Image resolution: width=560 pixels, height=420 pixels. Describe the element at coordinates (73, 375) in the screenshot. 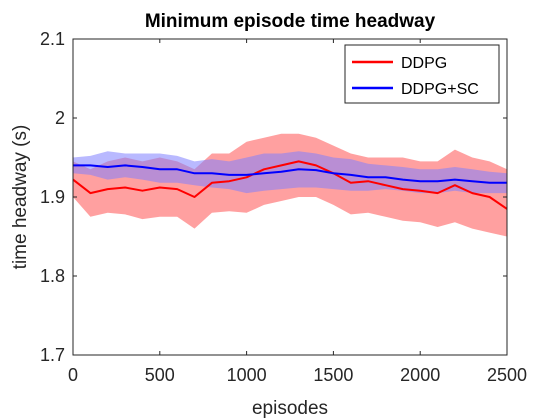

I see `x-tick-label: 0` at that location.